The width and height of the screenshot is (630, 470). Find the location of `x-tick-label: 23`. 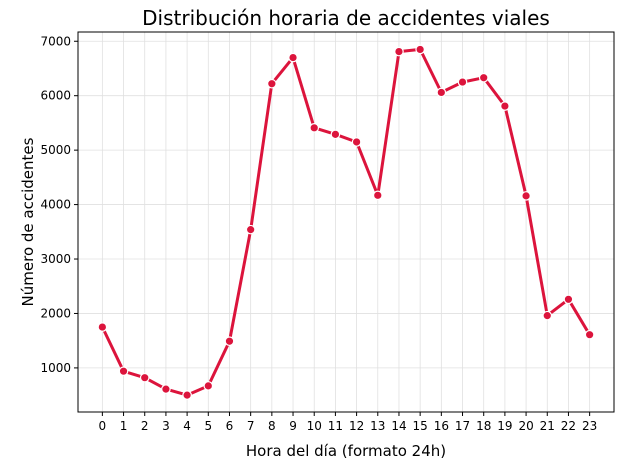

x-tick-label: 23 is located at coordinates (589, 426).